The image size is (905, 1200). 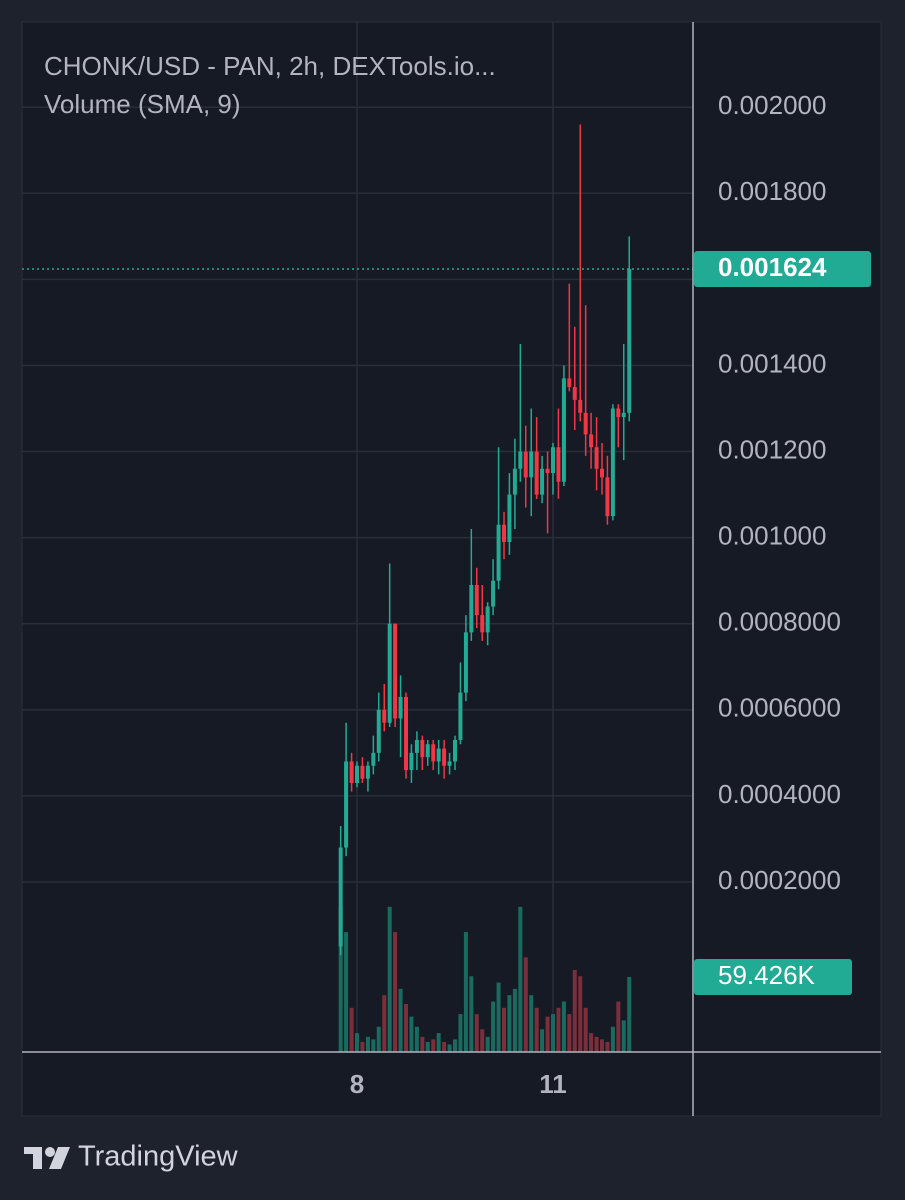 I want to click on y-tick-label: 0.0002000, so click(x=779, y=880).